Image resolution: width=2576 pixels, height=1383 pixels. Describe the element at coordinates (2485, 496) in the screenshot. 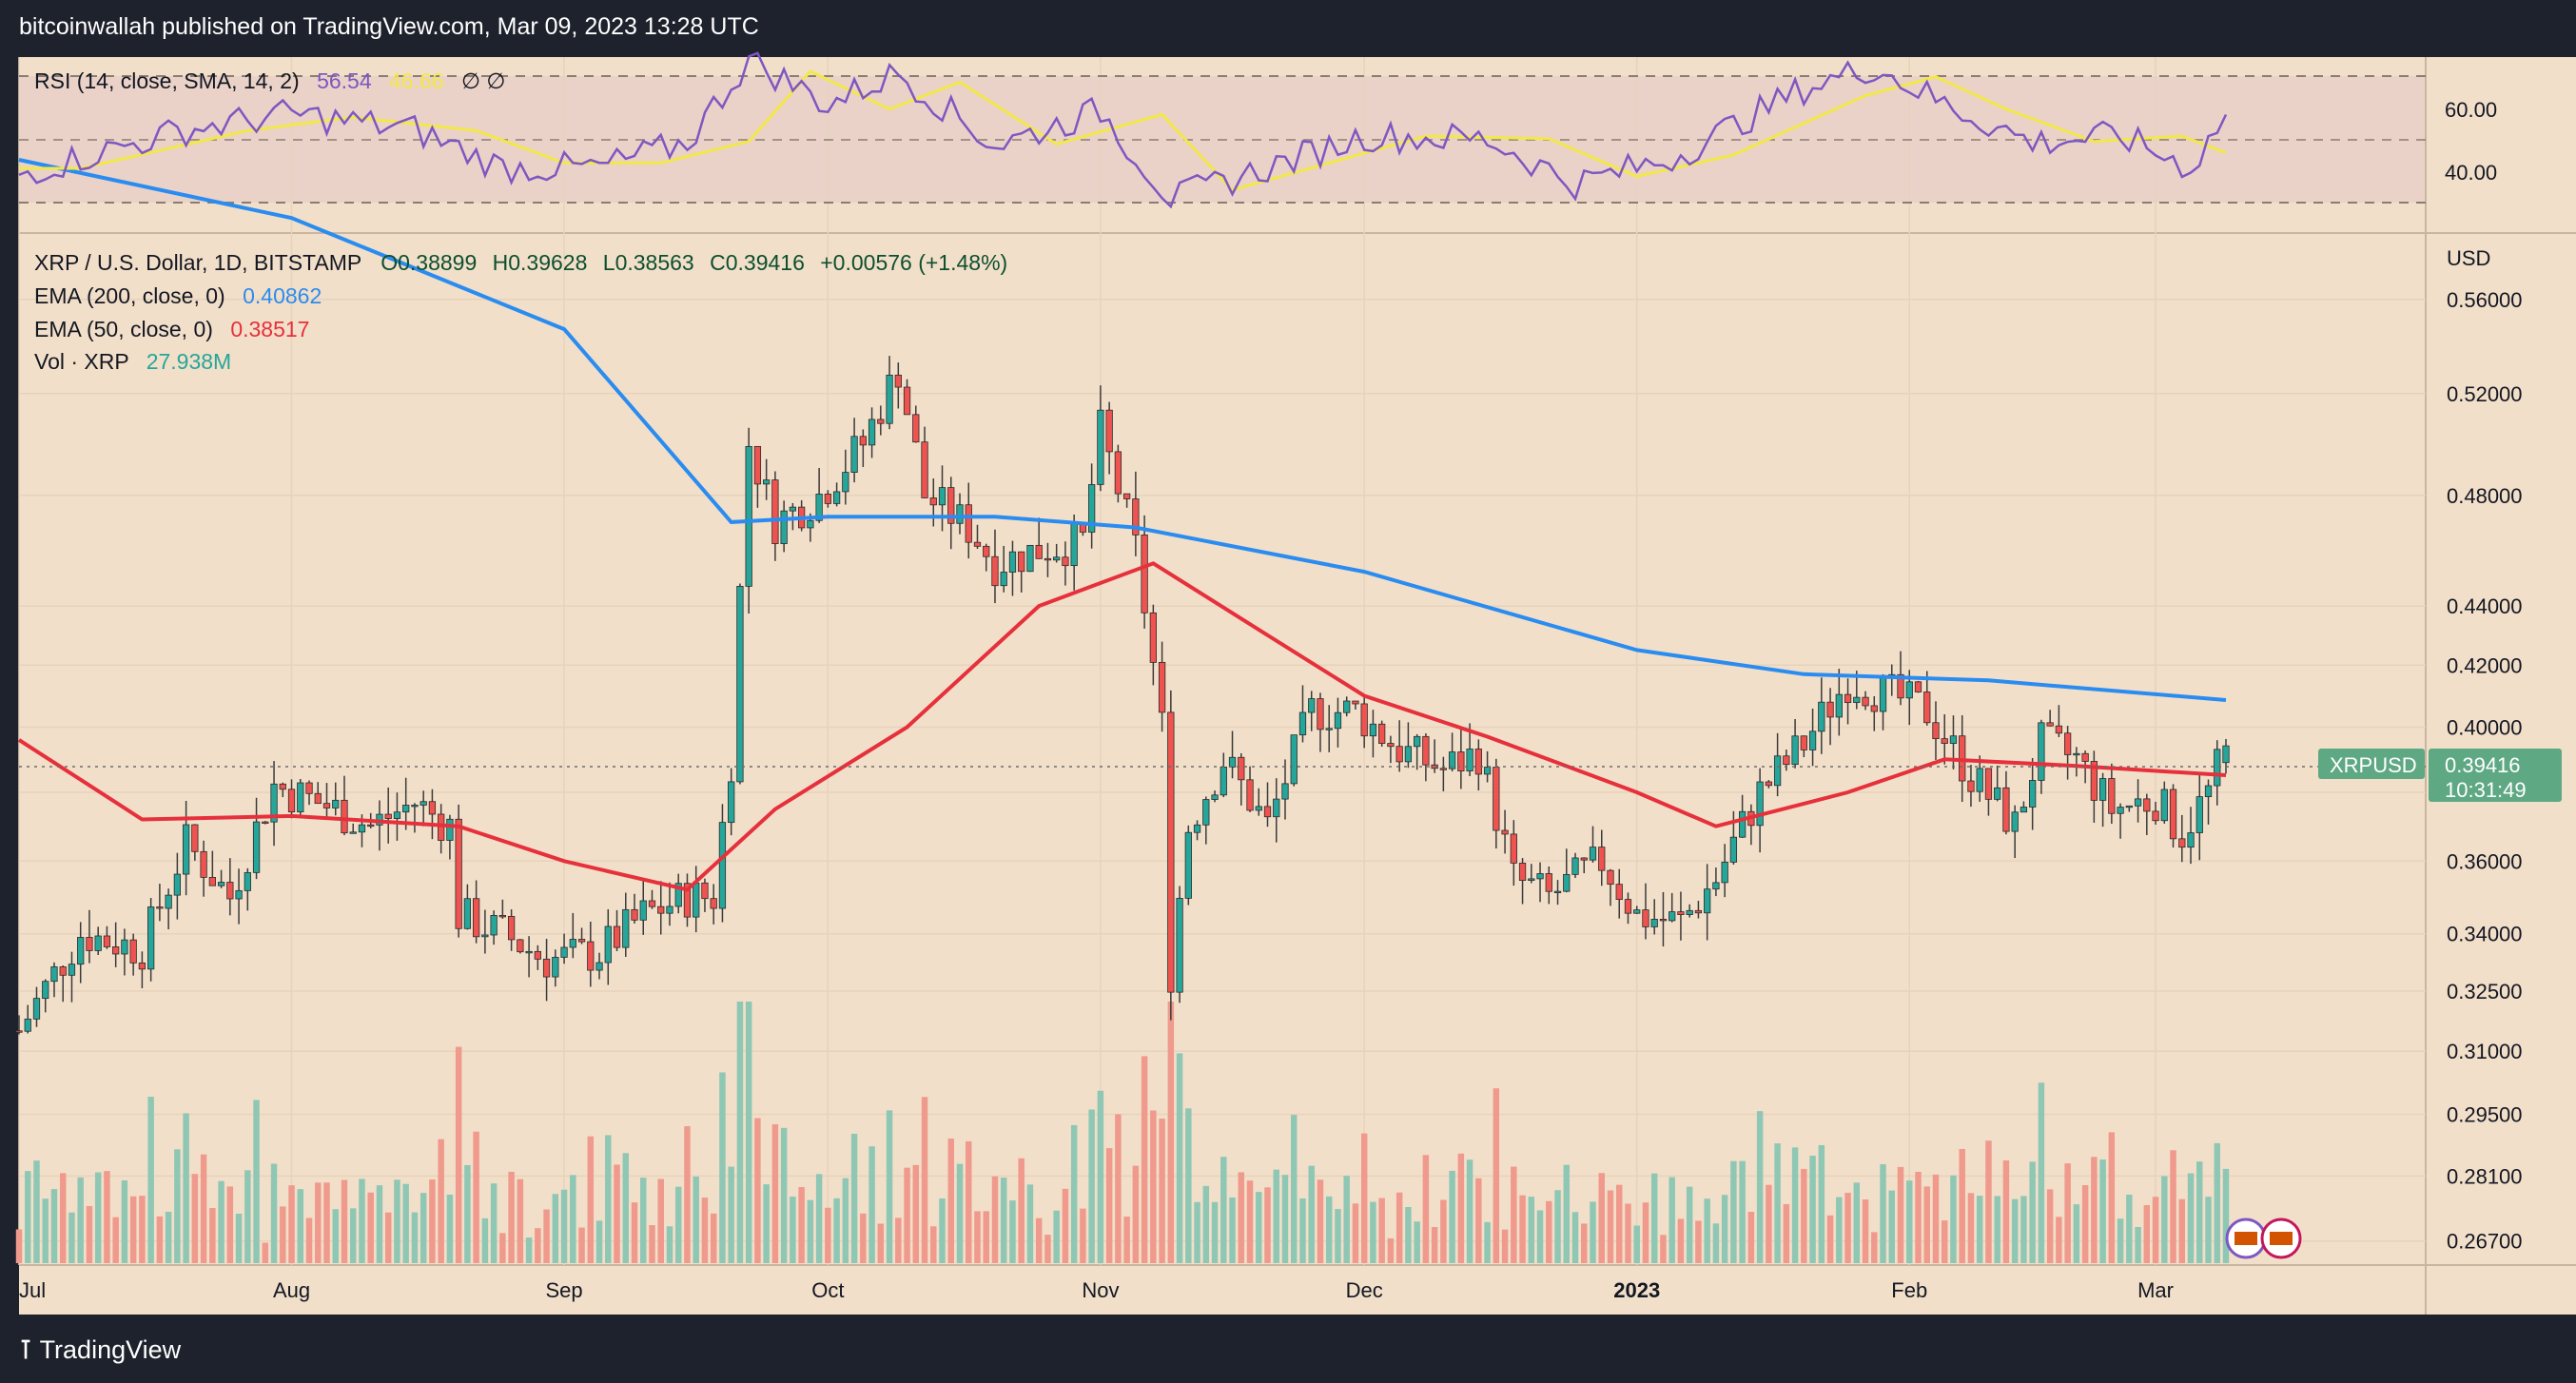

I see `price-tick-label: 0.48000` at that location.